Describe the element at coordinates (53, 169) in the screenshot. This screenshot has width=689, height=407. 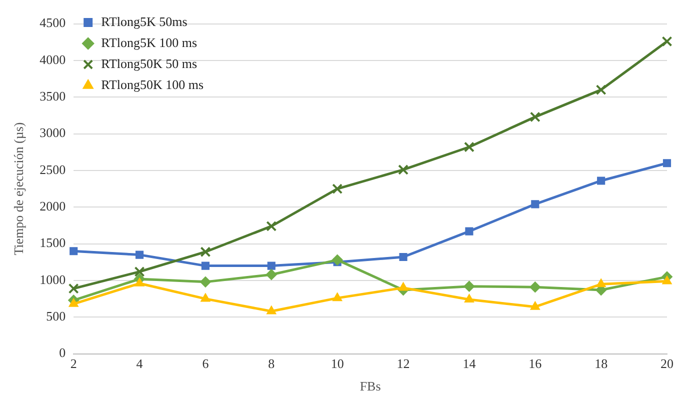
I see `y-tick-label: 2500` at that location.